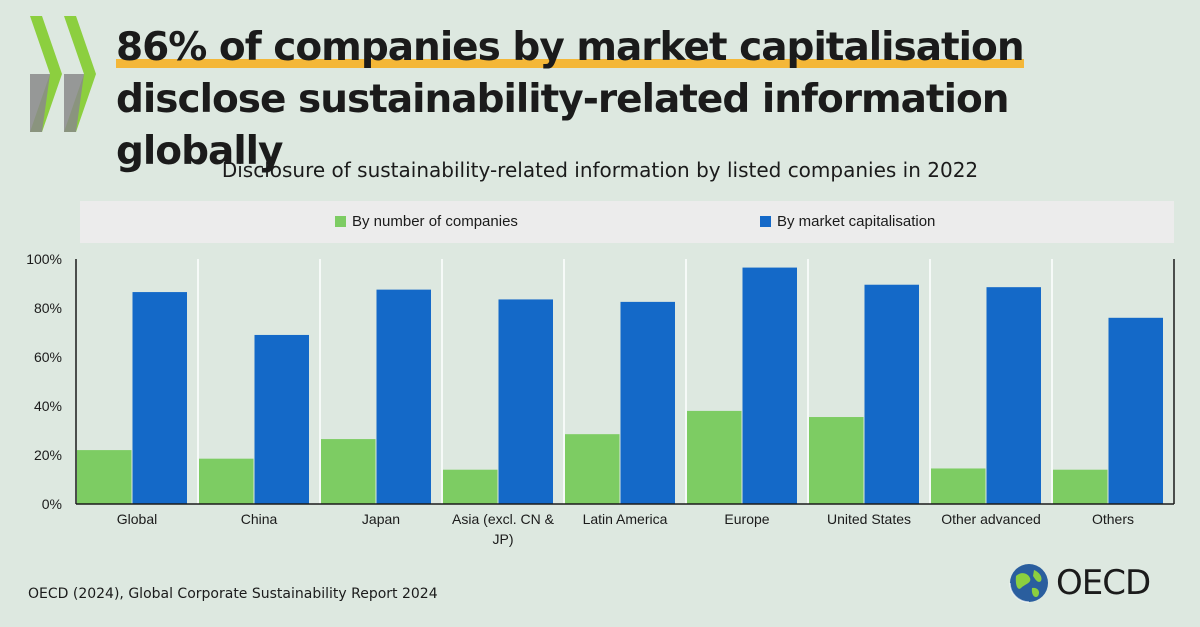 This screenshot has height=627, width=1200. I want to click on x-tick-label-line: Asia (excl. CN &, so click(503, 519).